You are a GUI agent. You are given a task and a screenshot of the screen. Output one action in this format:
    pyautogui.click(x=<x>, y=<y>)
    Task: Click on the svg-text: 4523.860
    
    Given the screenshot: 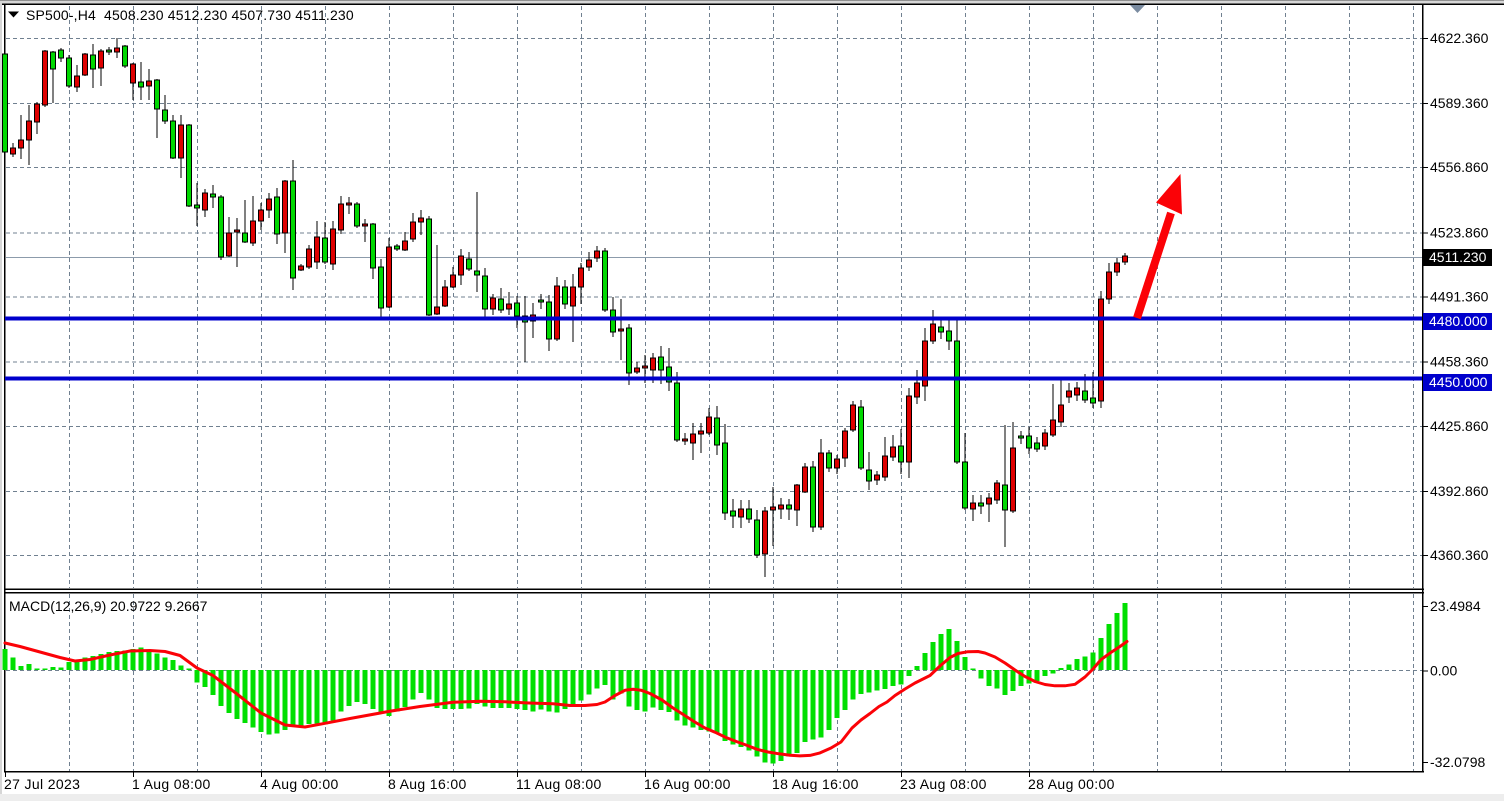 What is the action you would take?
    pyautogui.click(x=1459, y=232)
    